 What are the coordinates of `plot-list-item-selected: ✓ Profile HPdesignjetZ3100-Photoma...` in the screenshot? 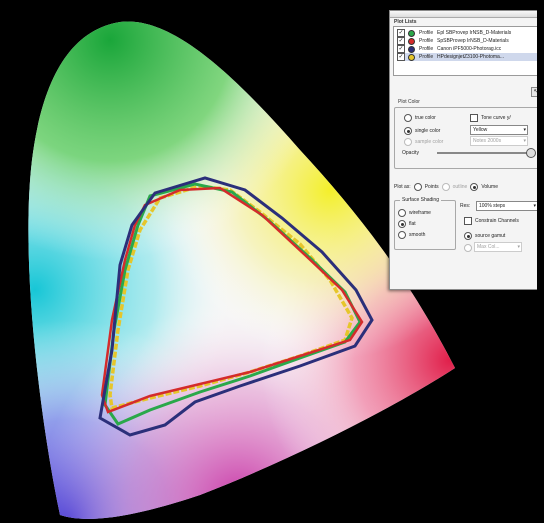 It's located at (467, 57).